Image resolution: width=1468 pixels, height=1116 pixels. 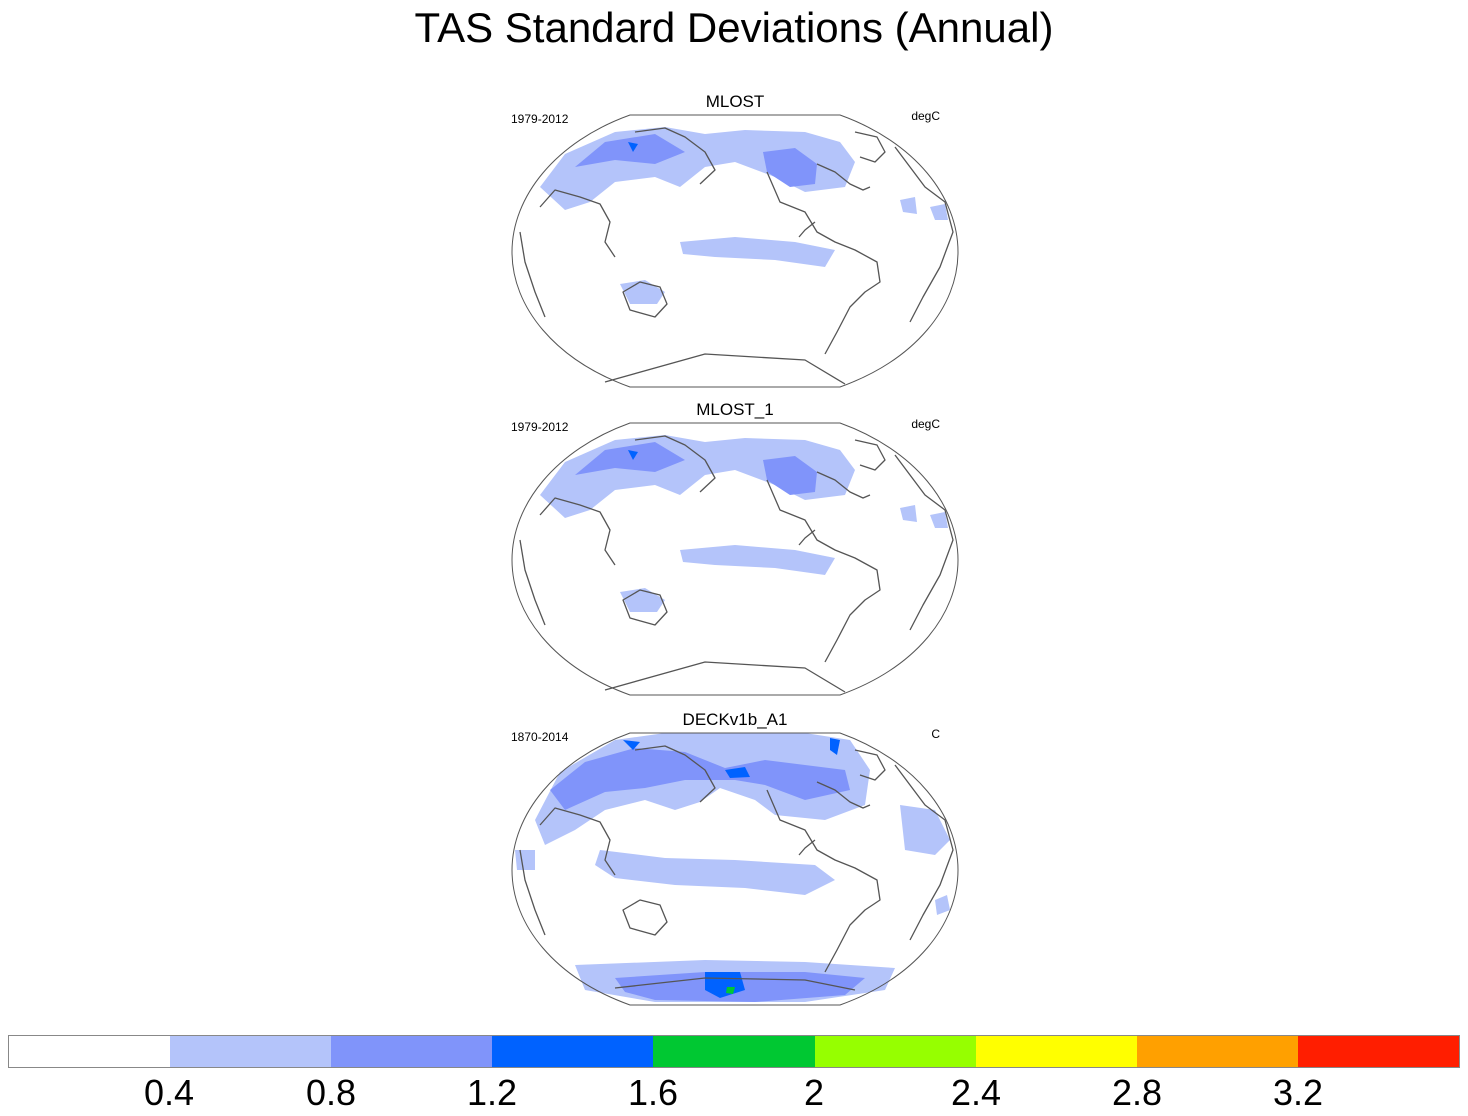 What do you see at coordinates (492, 1092) in the screenshot?
I see `colorbar-label: 1.2` at bounding box center [492, 1092].